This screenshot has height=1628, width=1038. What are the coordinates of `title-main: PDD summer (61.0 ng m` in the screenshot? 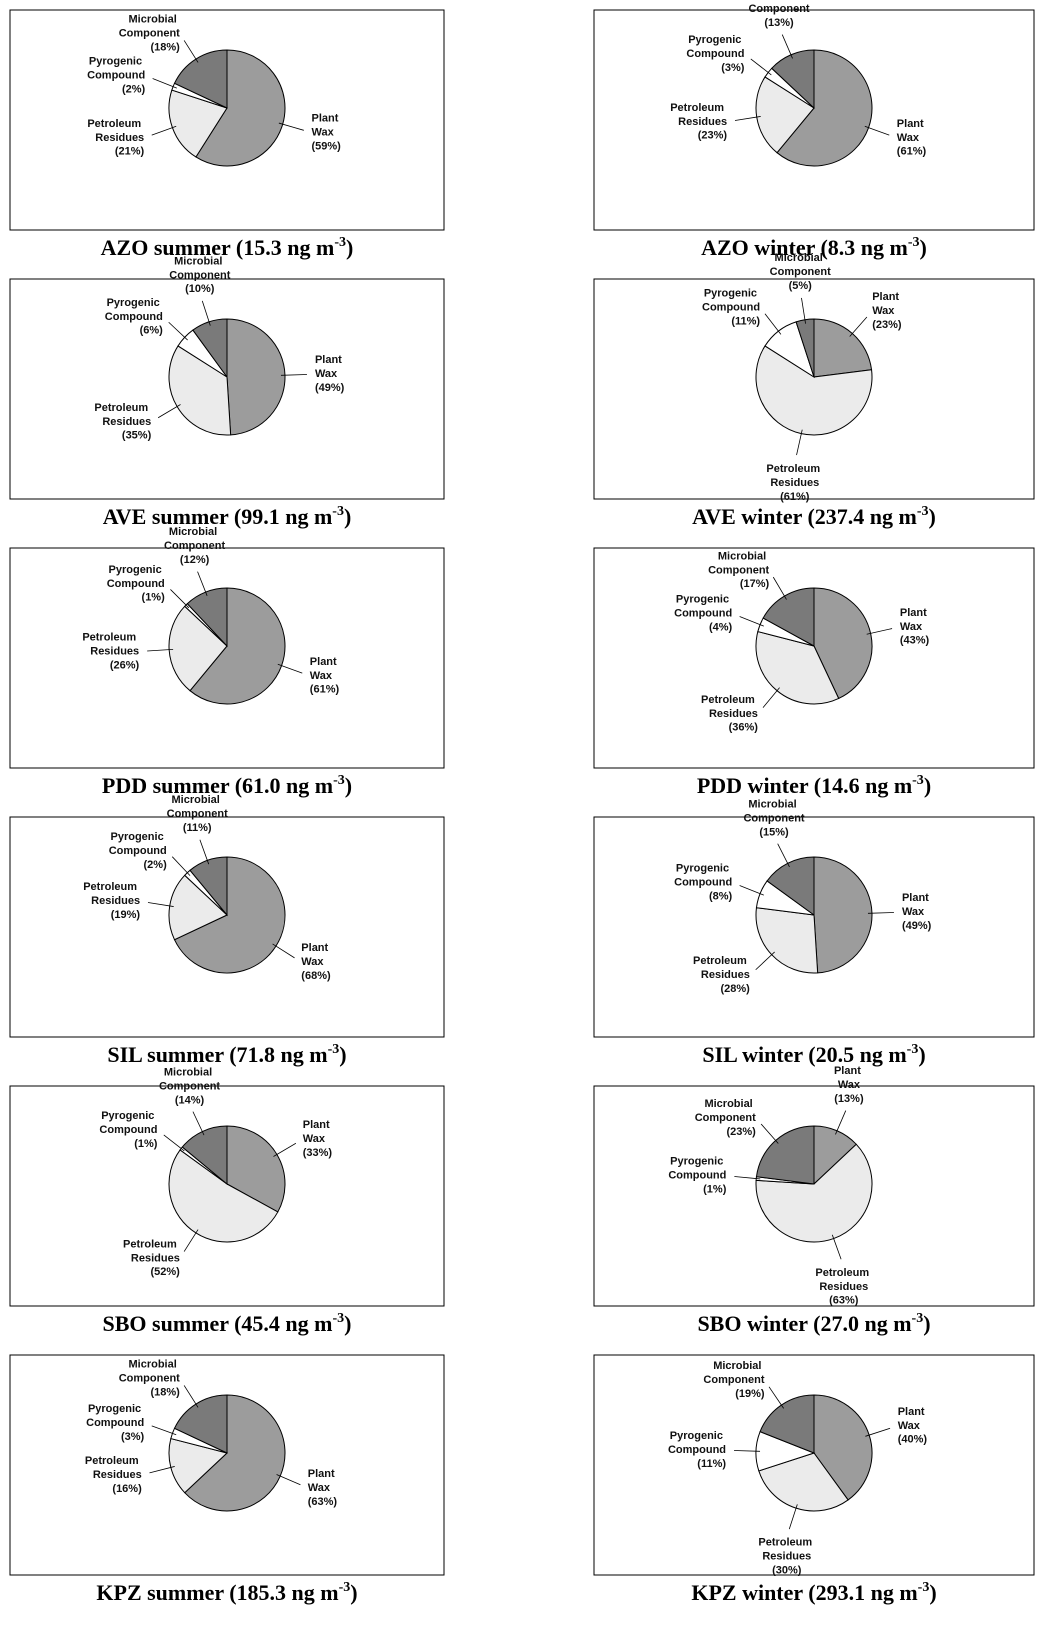 It's located at (217, 785).